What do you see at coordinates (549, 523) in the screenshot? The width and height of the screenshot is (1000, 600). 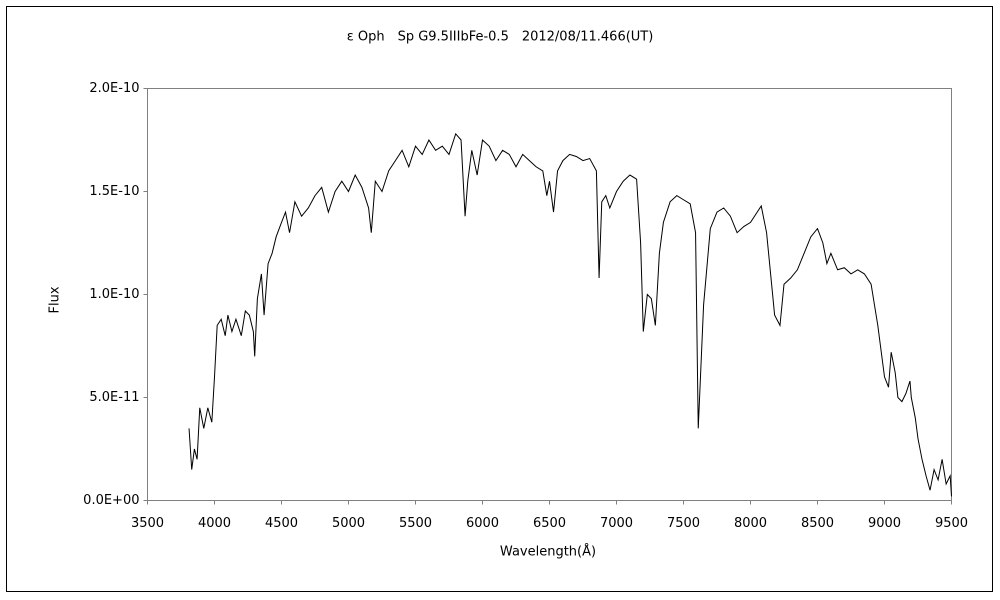 I see `x-tick-label: 6500` at bounding box center [549, 523].